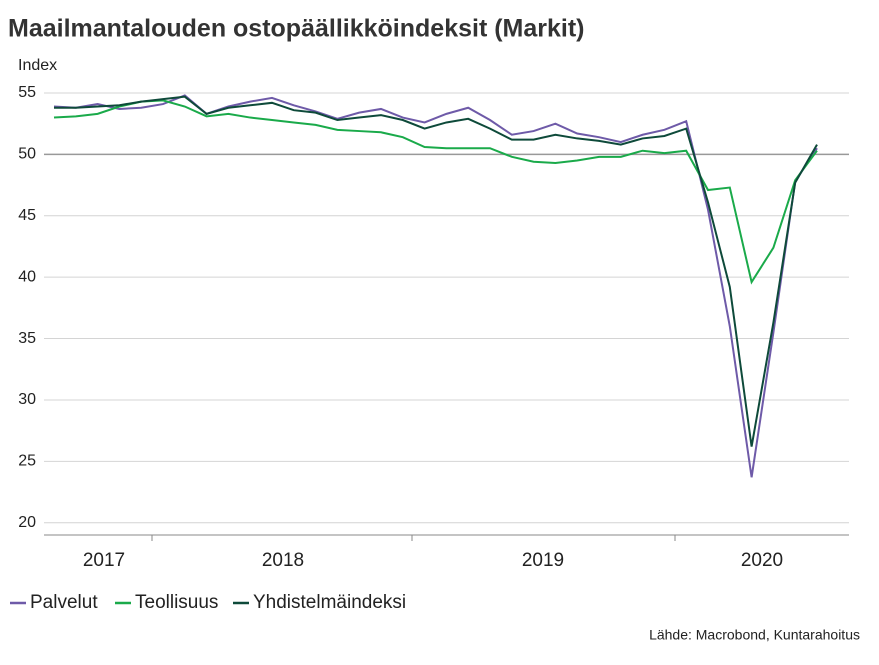 This screenshot has width=879, height=665. Describe the element at coordinates (27, 276) in the screenshot. I see `y-tick-label: 40` at that location.